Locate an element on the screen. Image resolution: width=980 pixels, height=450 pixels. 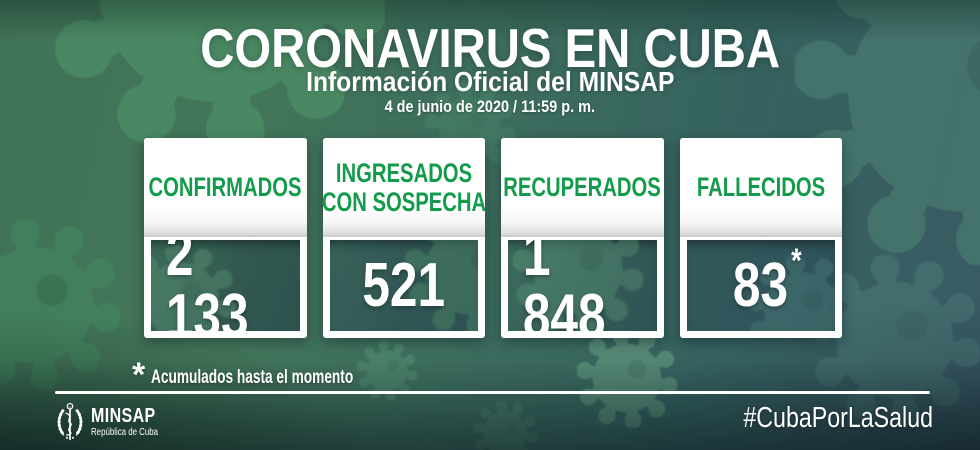
footer-divider is located at coordinates (492, 392).